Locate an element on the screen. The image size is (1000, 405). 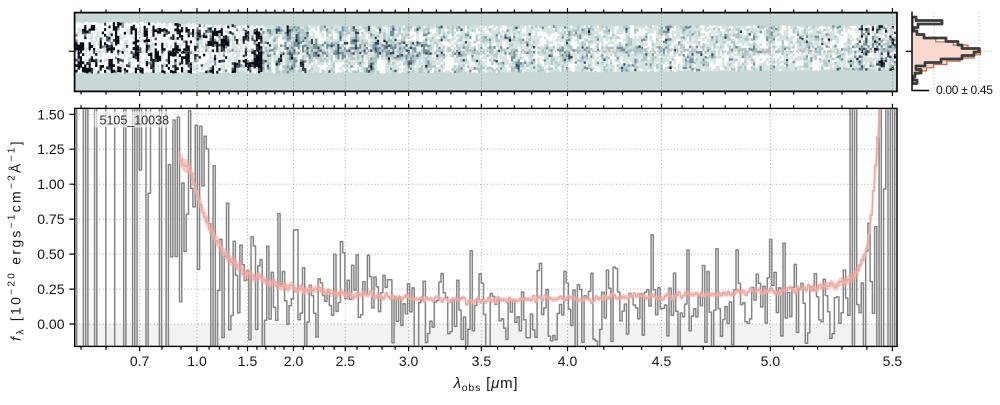
svg-text: 4.5 is located at coordinates (662, 361).